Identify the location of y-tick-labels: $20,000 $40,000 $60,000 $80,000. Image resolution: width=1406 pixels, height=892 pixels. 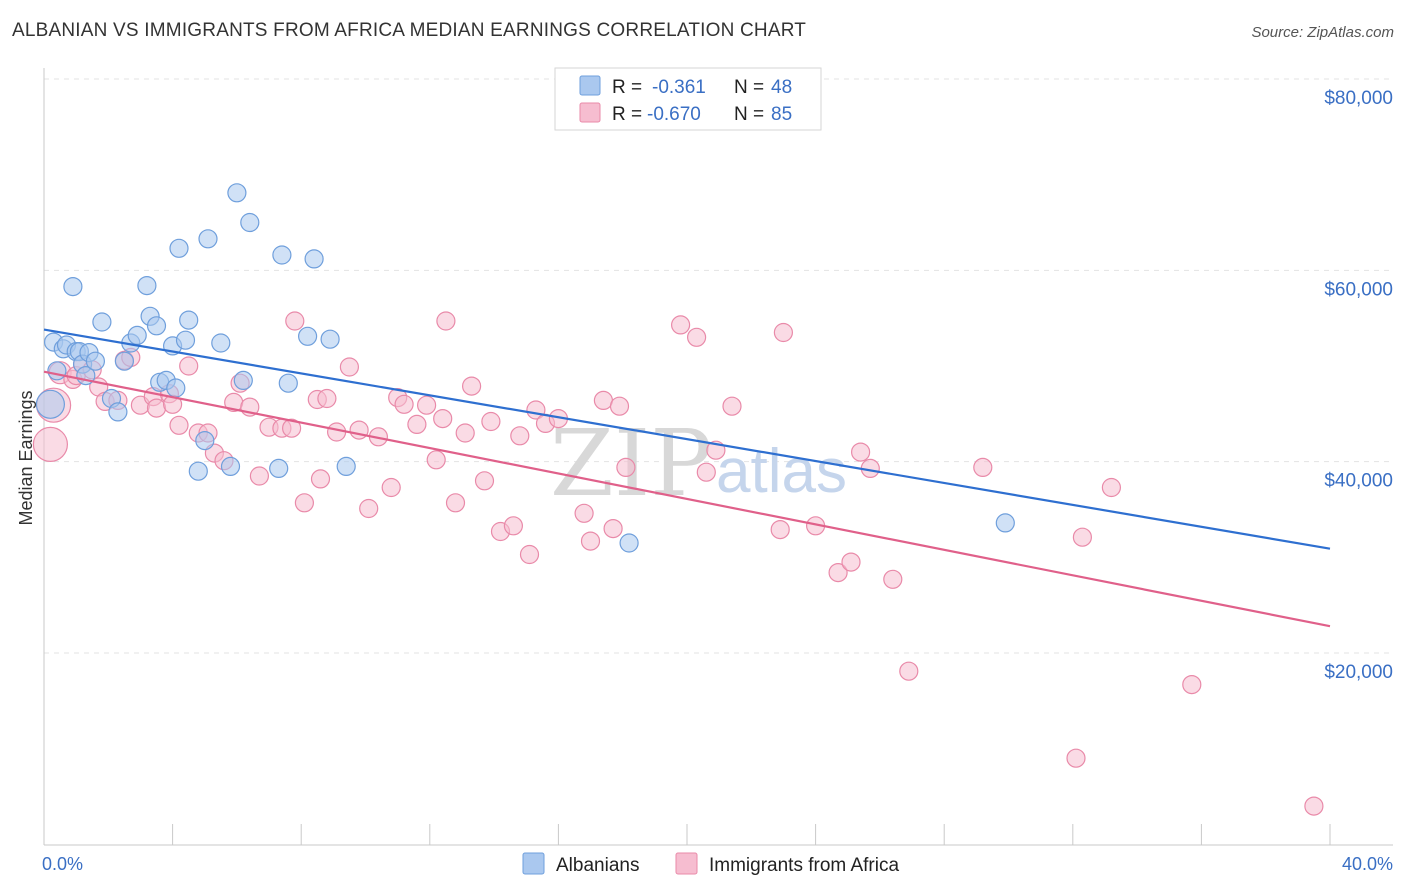
(1358, 385).